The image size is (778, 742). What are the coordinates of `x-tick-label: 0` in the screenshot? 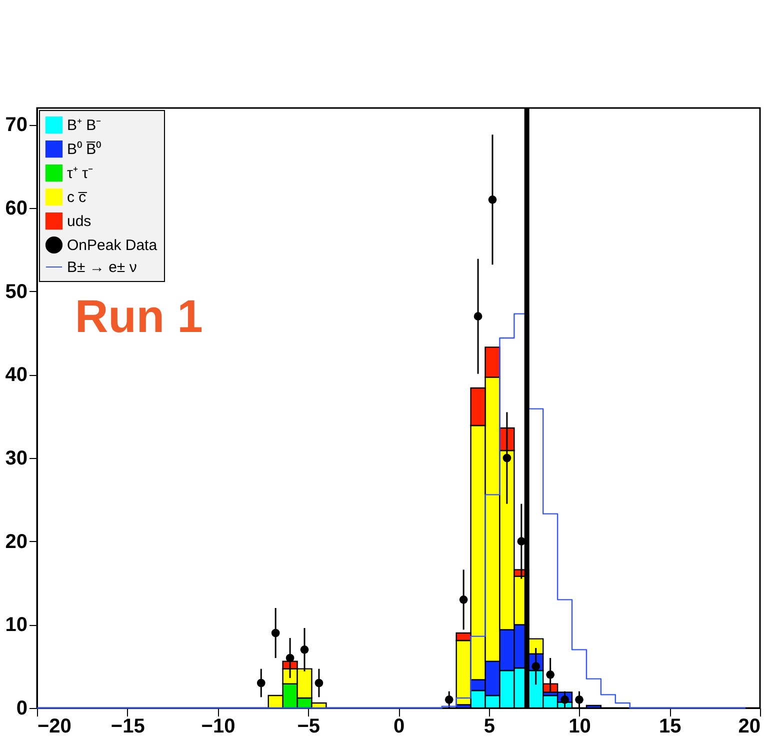 It's located at (399, 727).